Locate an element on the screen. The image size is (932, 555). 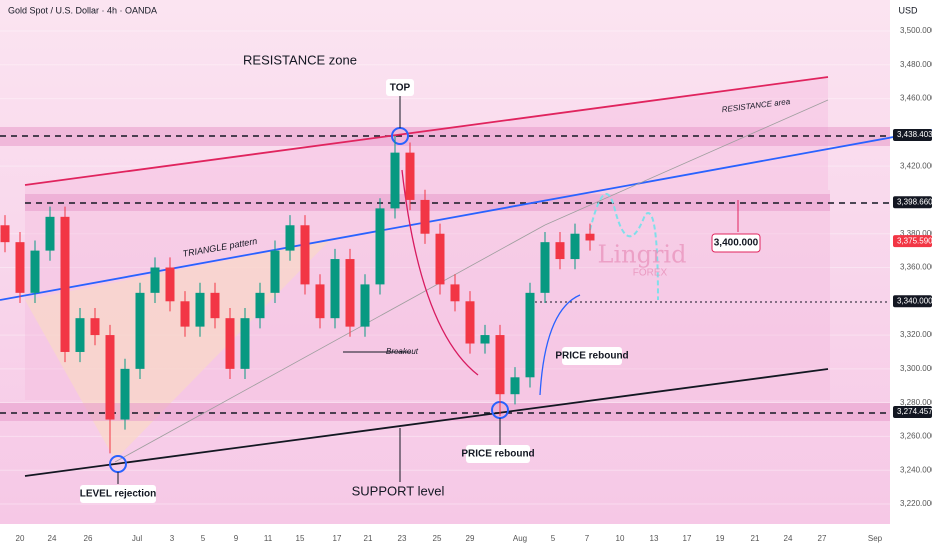
trend-line is located at coordinates (686, 162).